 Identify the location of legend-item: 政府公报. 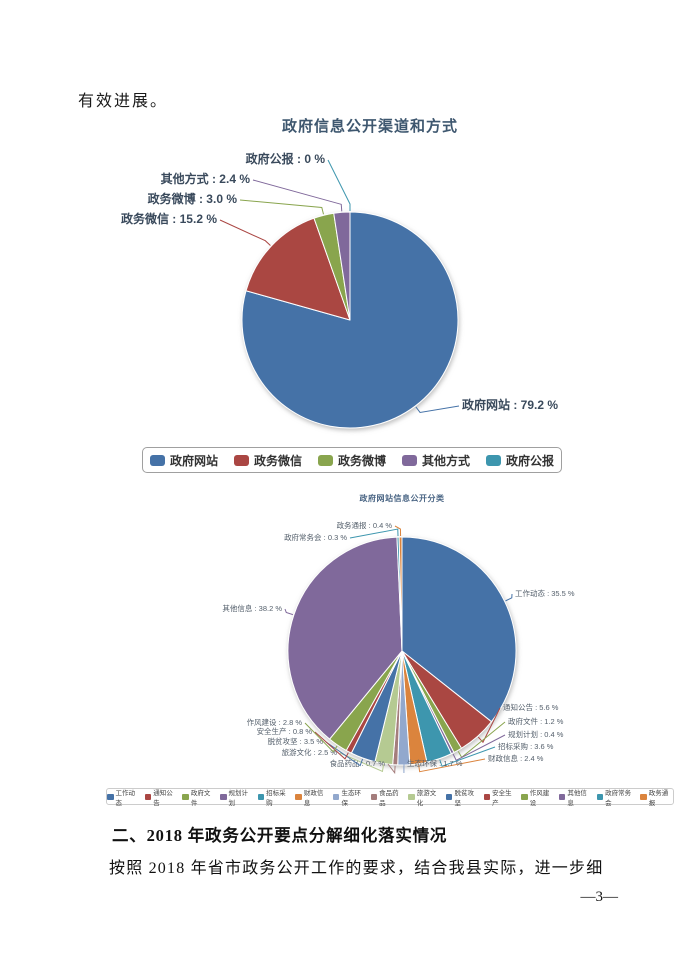
(520, 460).